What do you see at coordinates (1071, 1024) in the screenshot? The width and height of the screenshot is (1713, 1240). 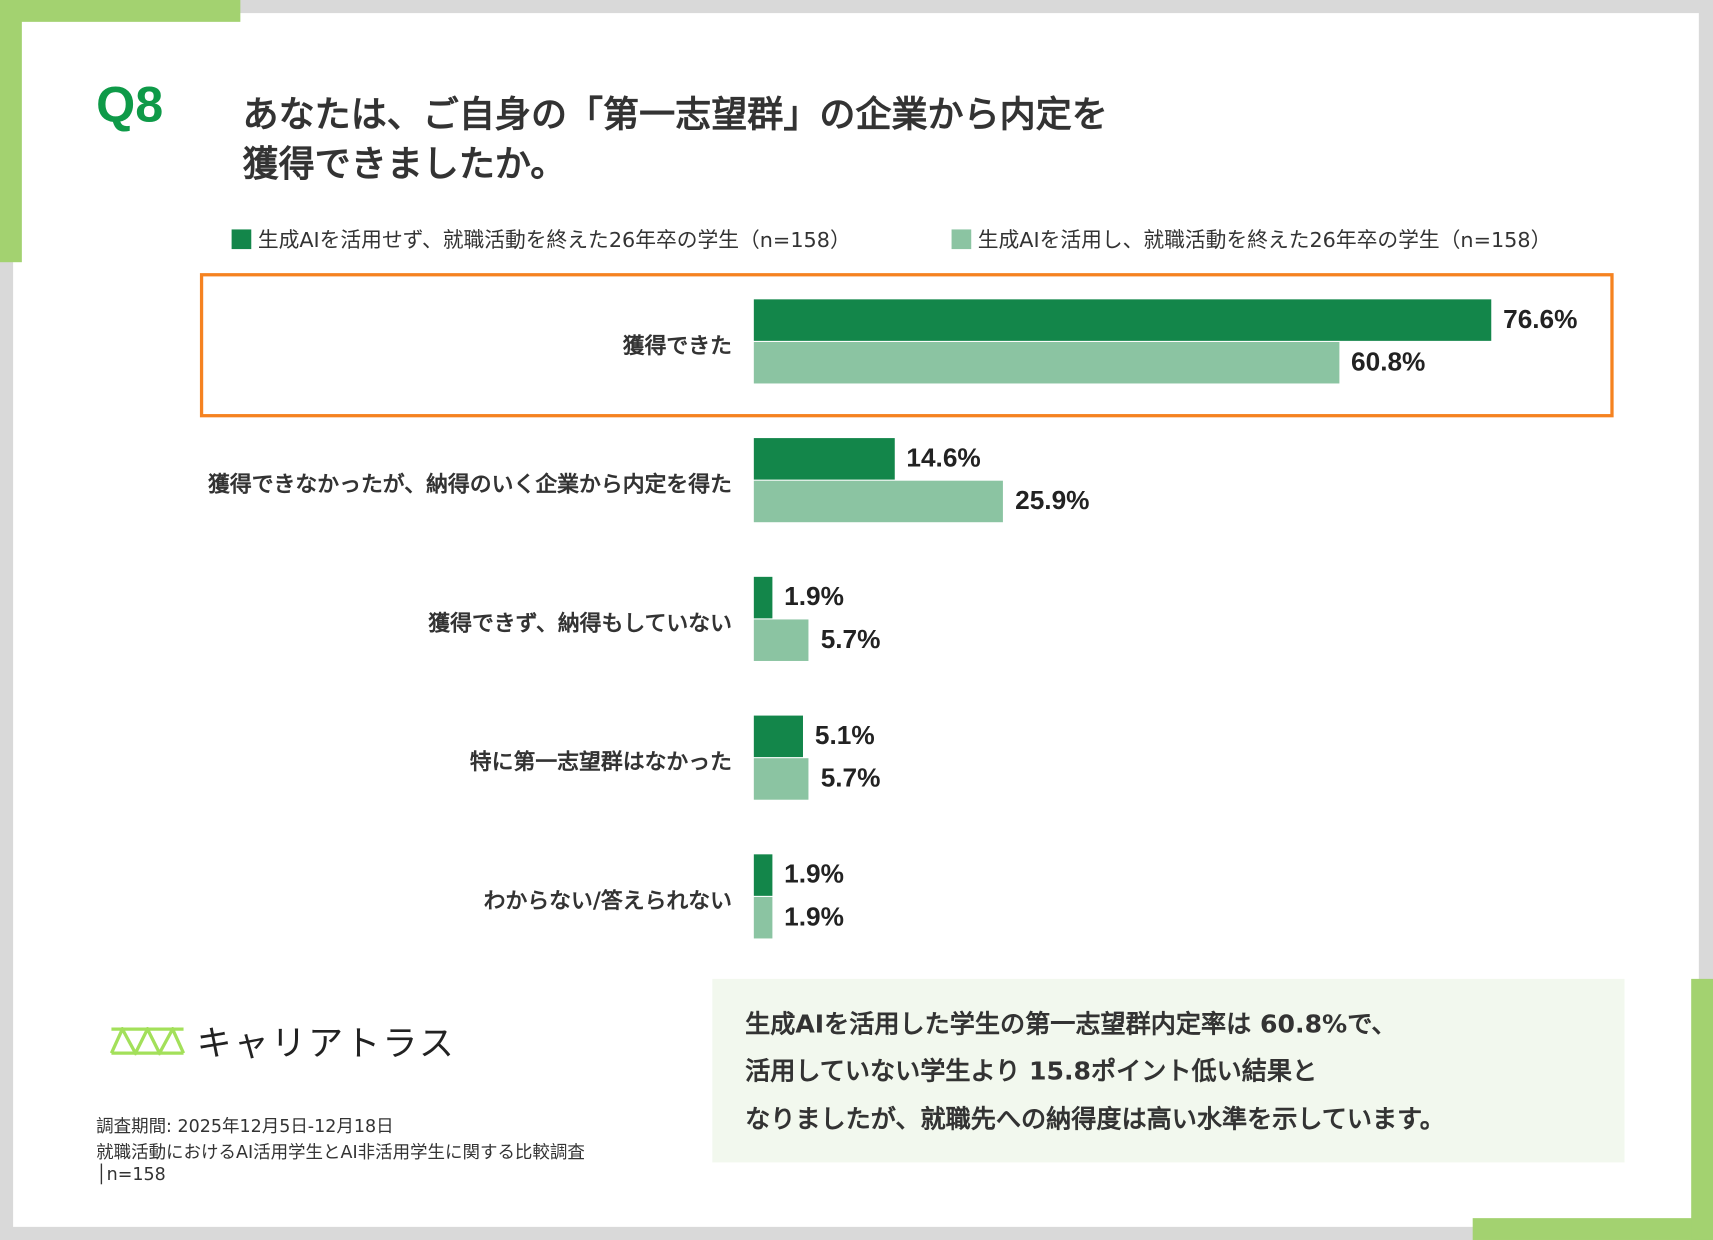 I see `summary-line-1: 生成AIを活用した学生の第一志望群内定率は 60.8%で、` at bounding box center [1071, 1024].